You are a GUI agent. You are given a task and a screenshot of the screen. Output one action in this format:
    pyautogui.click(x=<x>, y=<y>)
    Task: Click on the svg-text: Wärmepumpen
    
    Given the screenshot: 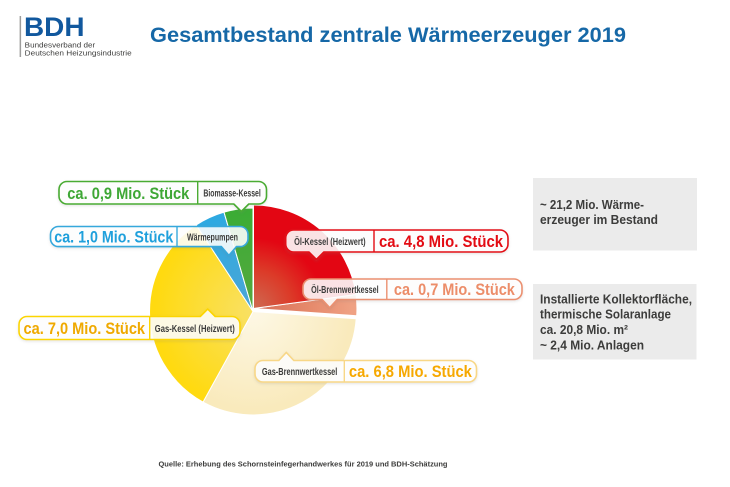 What is the action you would take?
    pyautogui.click(x=212, y=238)
    